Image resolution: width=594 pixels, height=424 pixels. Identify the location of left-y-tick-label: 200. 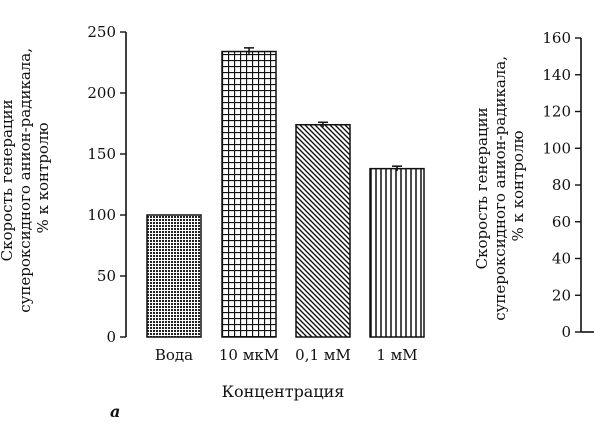
(101, 93).